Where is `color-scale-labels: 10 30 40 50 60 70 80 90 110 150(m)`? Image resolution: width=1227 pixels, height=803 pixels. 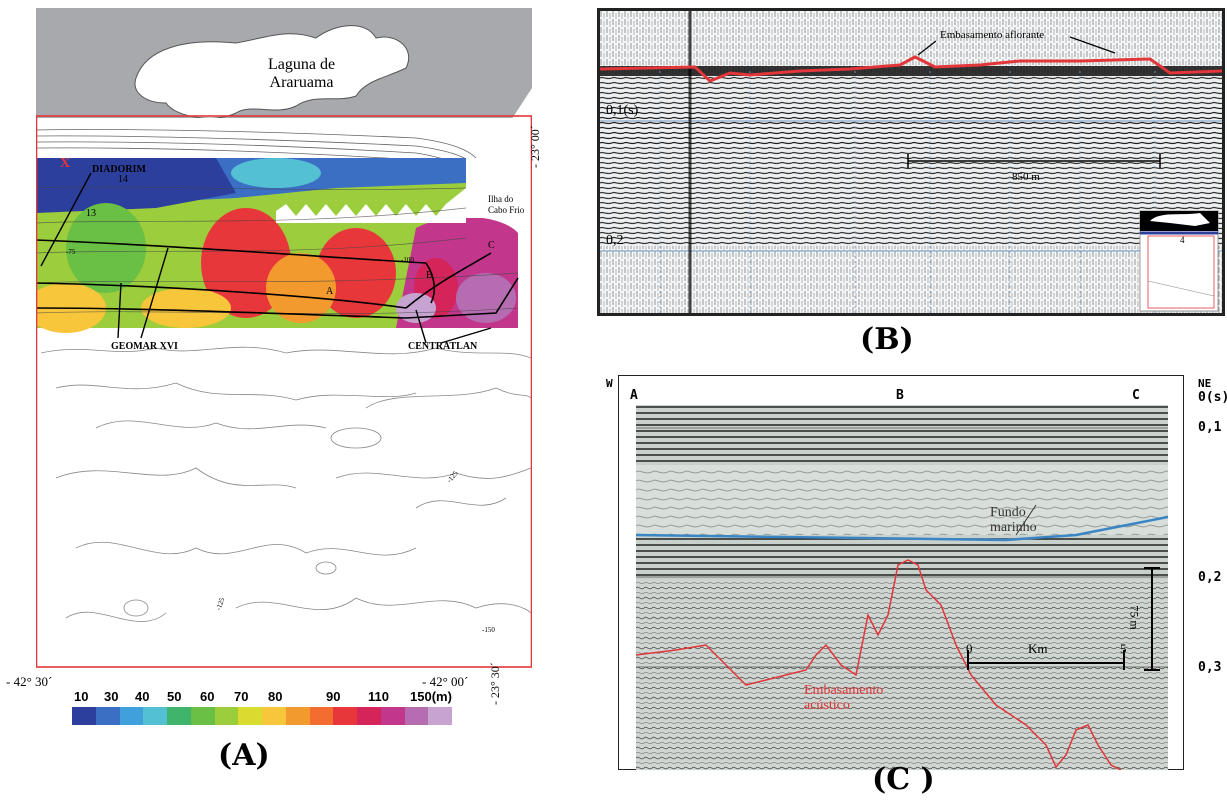 color-scale-labels: 10 30 40 50 60 70 80 90 110 150(m) is located at coordinates (272, 697).